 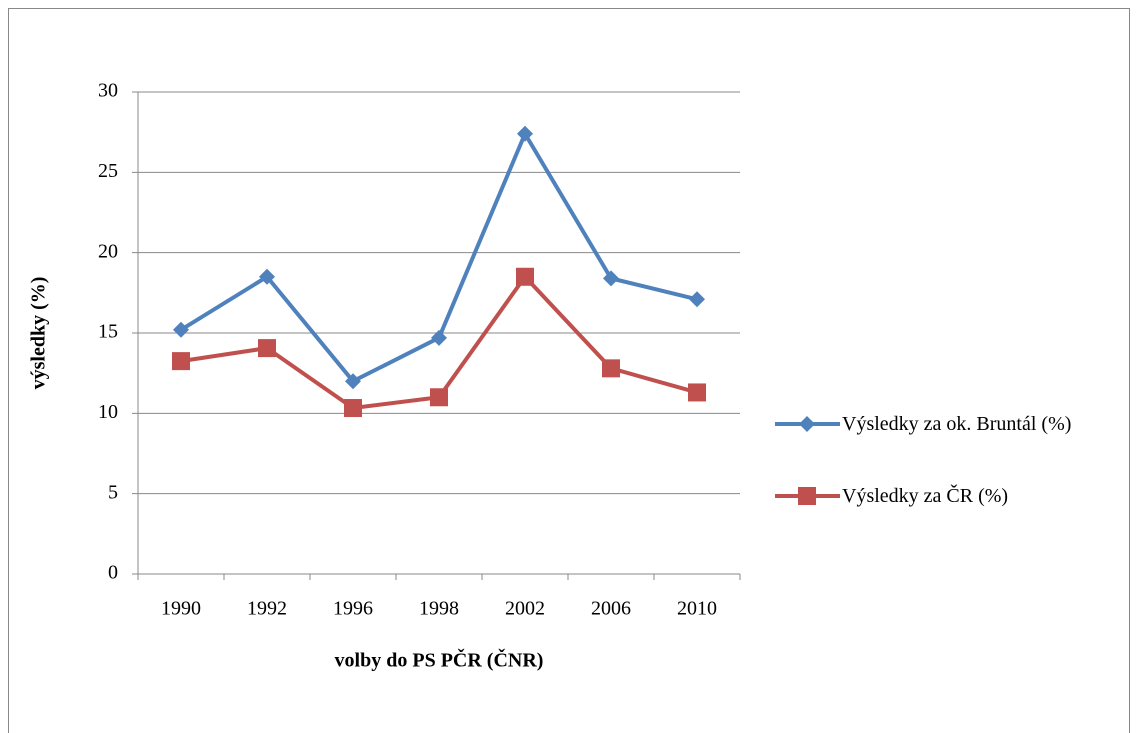 I want to click on y-tick-label: 10, so click(x=108, y=412).